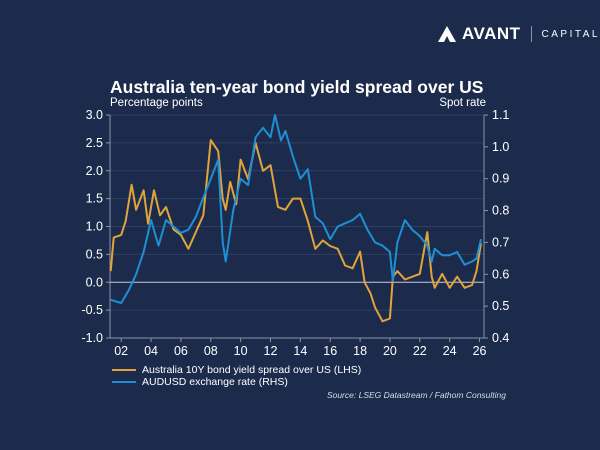 The height and width of the screenshot is (450, 600). What do you see at coordinates (450, 351) in the screenshot?
I see `x-tick-label: 24` at bounding box center [450, 351].